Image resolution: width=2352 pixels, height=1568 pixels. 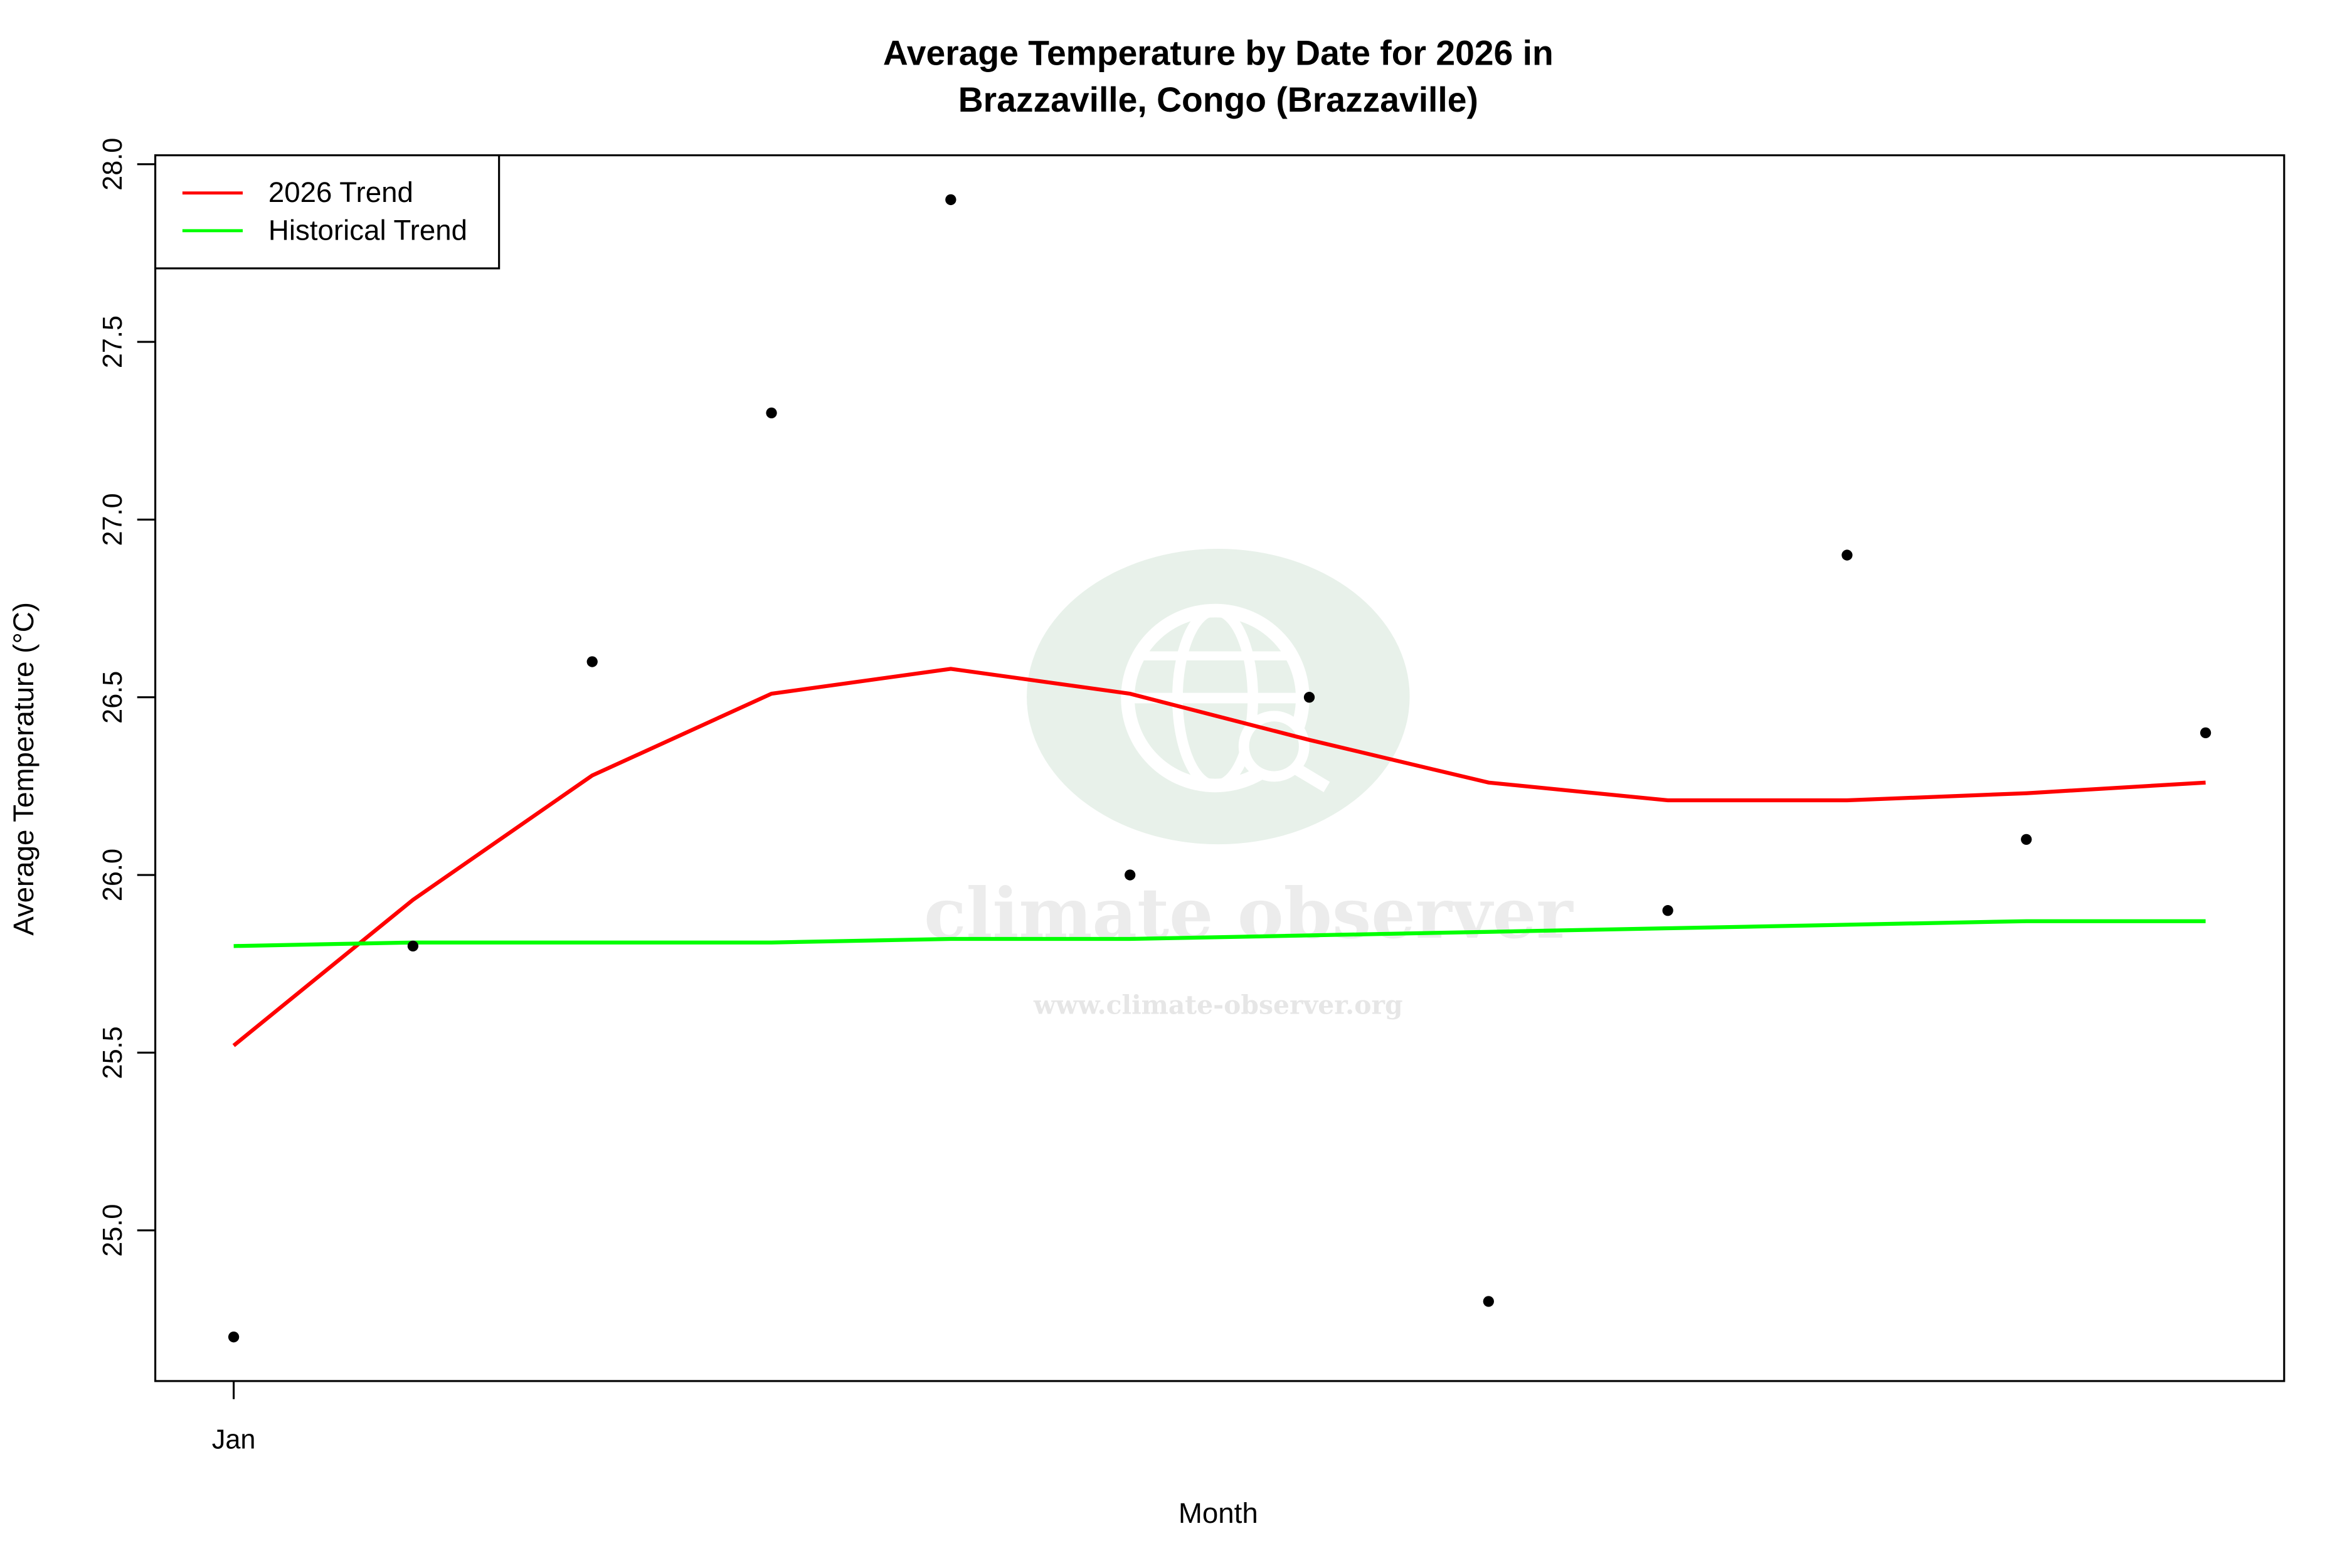 I want to click on y-tick-label: 25.5, so click(x=113, y=1052).